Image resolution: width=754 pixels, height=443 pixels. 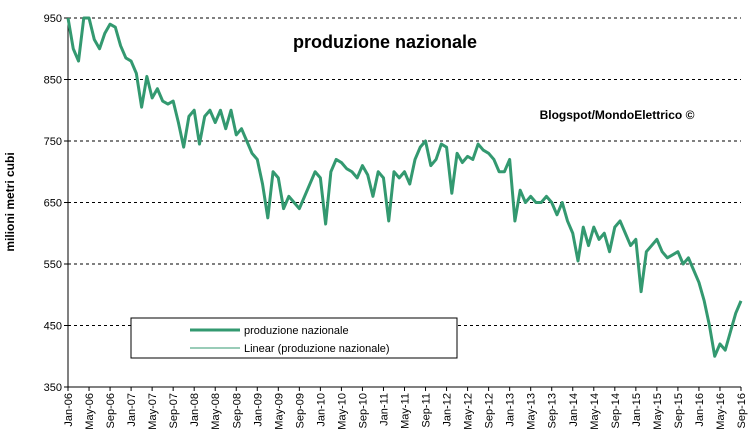 What do you see at coordinates (174, 410) in the screenshot?
I see `x-tick-label: Sep-07` at bounding box center [174, 410].